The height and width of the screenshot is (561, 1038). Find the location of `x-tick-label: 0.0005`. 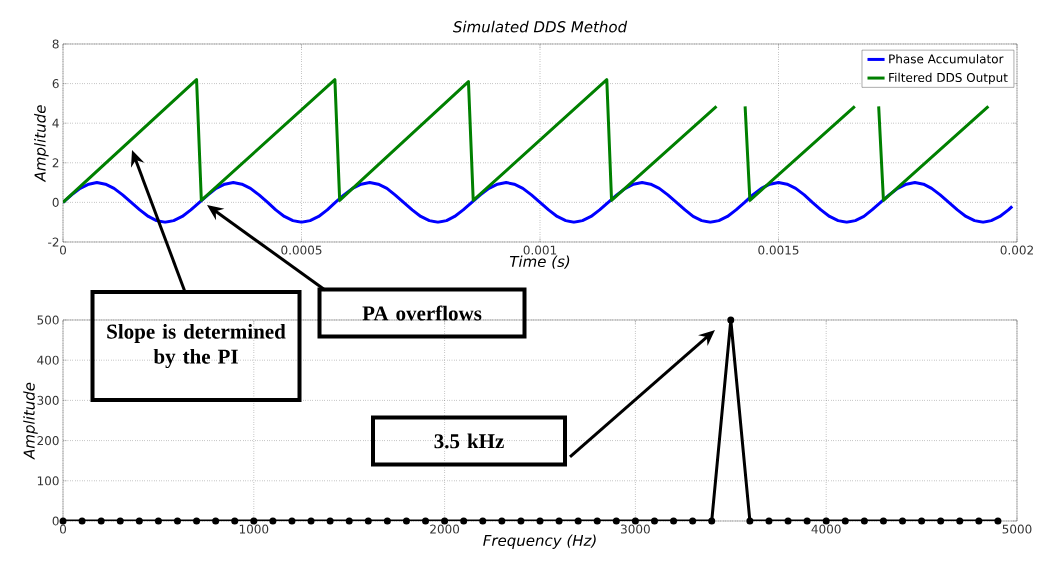

x-tick-label: 0.0005 is located at coordinates (301, 250).